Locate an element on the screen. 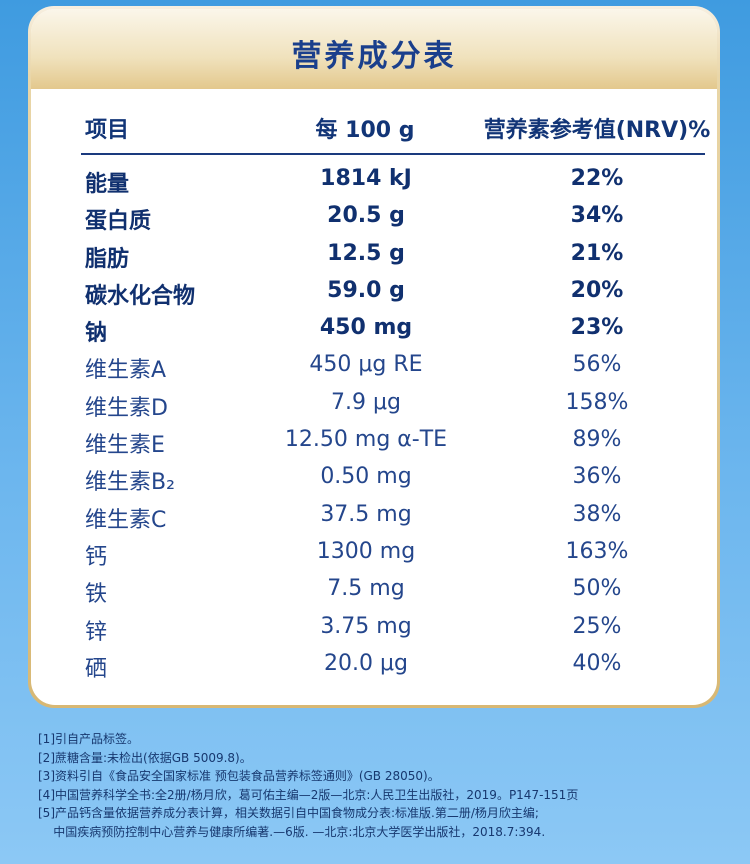 The image size is (750, 864). footnote: [3]资料引自《食品安全国家标准 预包装食品营养标签通则》(GB 28050)。 is located at coordinates (239, 776).